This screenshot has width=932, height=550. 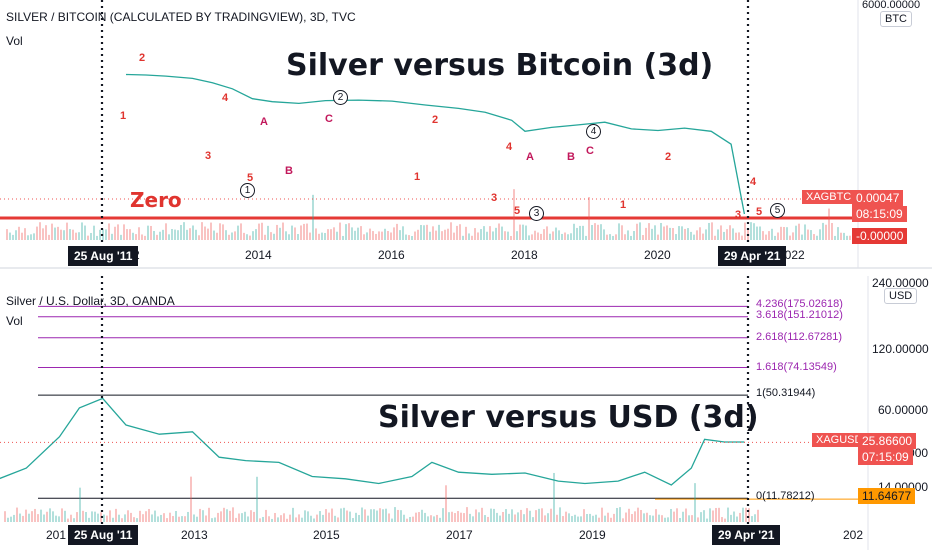 What do you see at coordinates (896, 19) in the screenshot?
I see `btc-unit-chip: BTC` at bounding box center [896, 19].